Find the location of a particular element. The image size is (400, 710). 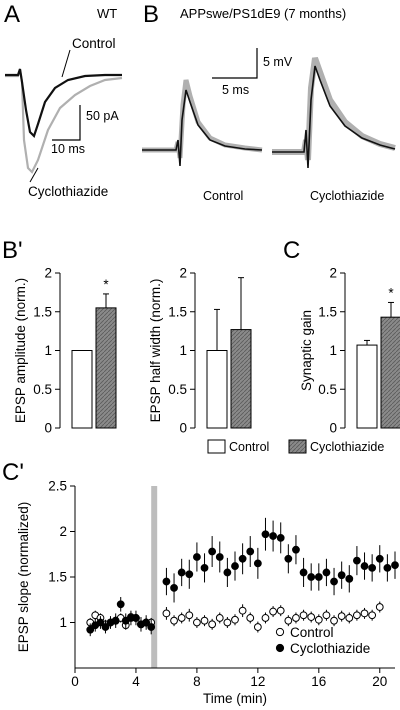

y-axis-title: EPSP amplitude (norm.) is located at coordinates (20, 350).